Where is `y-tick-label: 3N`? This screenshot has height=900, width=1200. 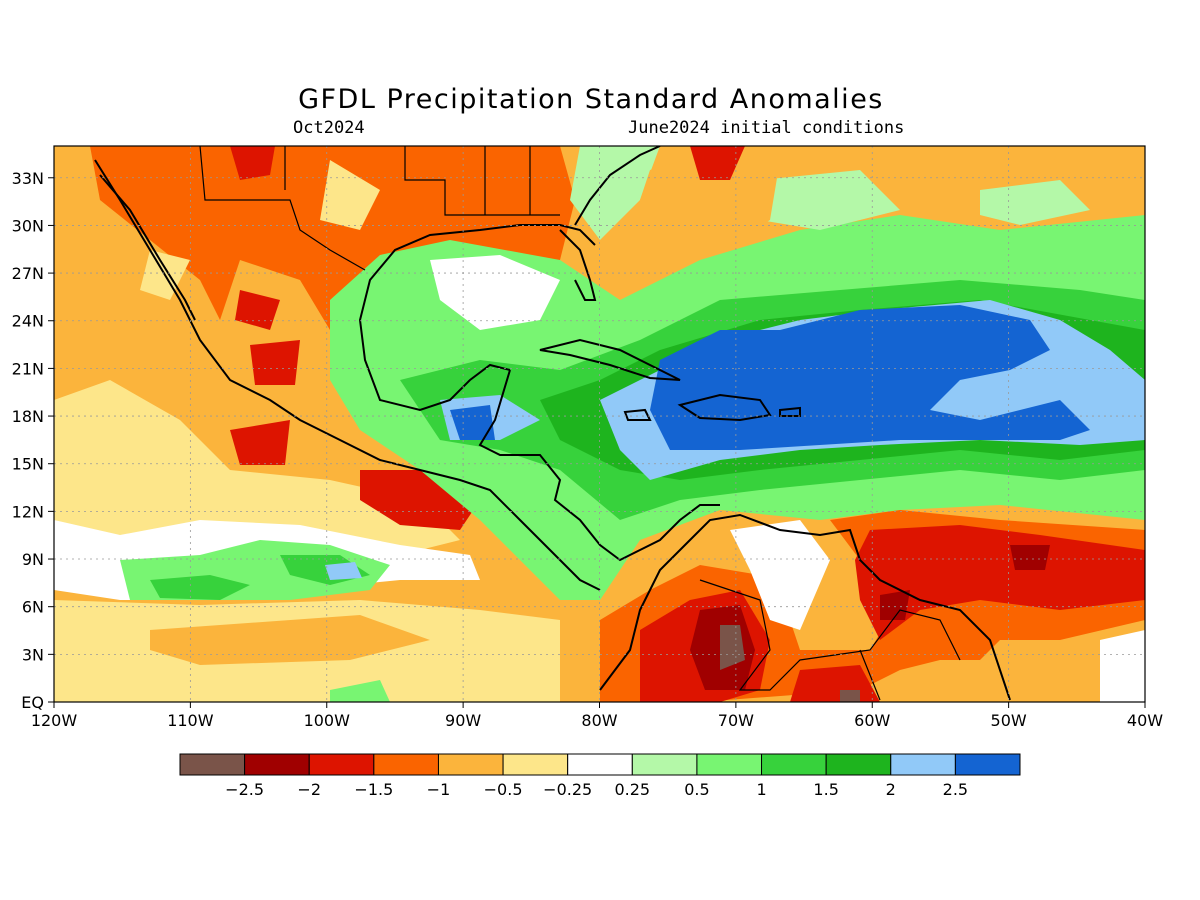 y-tick-label: 3N is located at coordinates (33, 654).